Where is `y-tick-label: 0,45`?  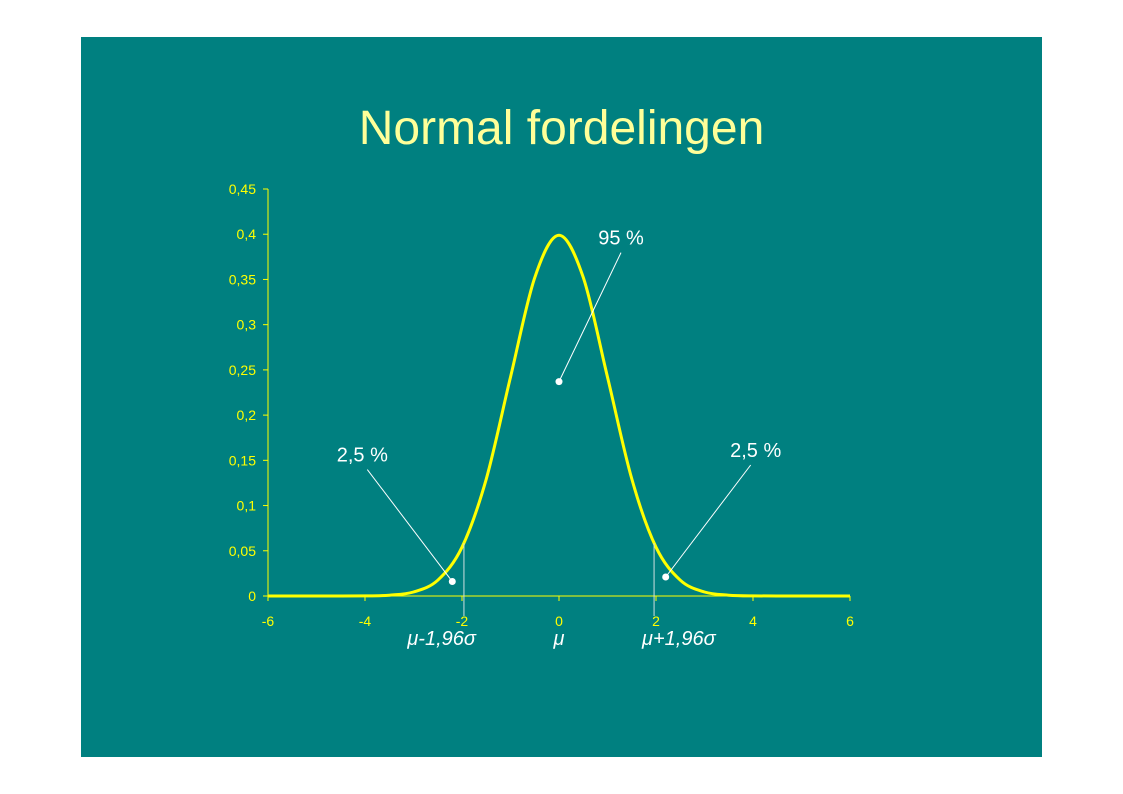
y-tick-label: 0,45 is located at coordinates (242, 189).